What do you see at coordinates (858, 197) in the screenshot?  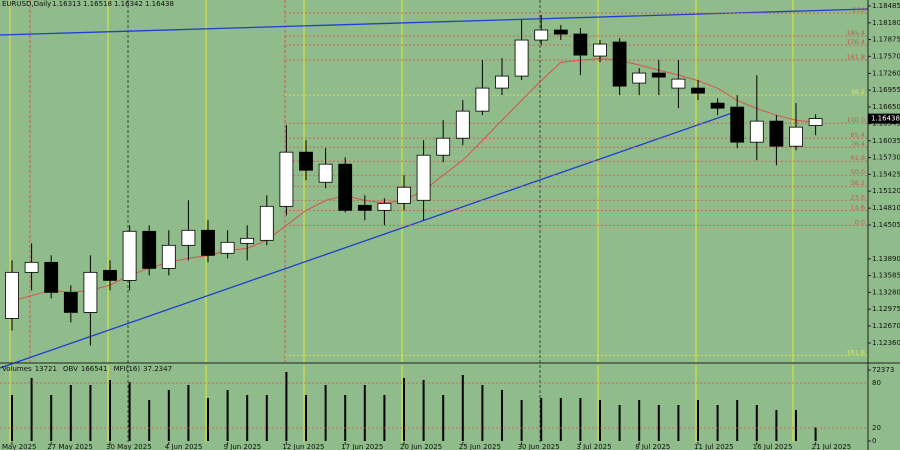 I see `fib-label: 23.6` at bounding box center [858, 197].